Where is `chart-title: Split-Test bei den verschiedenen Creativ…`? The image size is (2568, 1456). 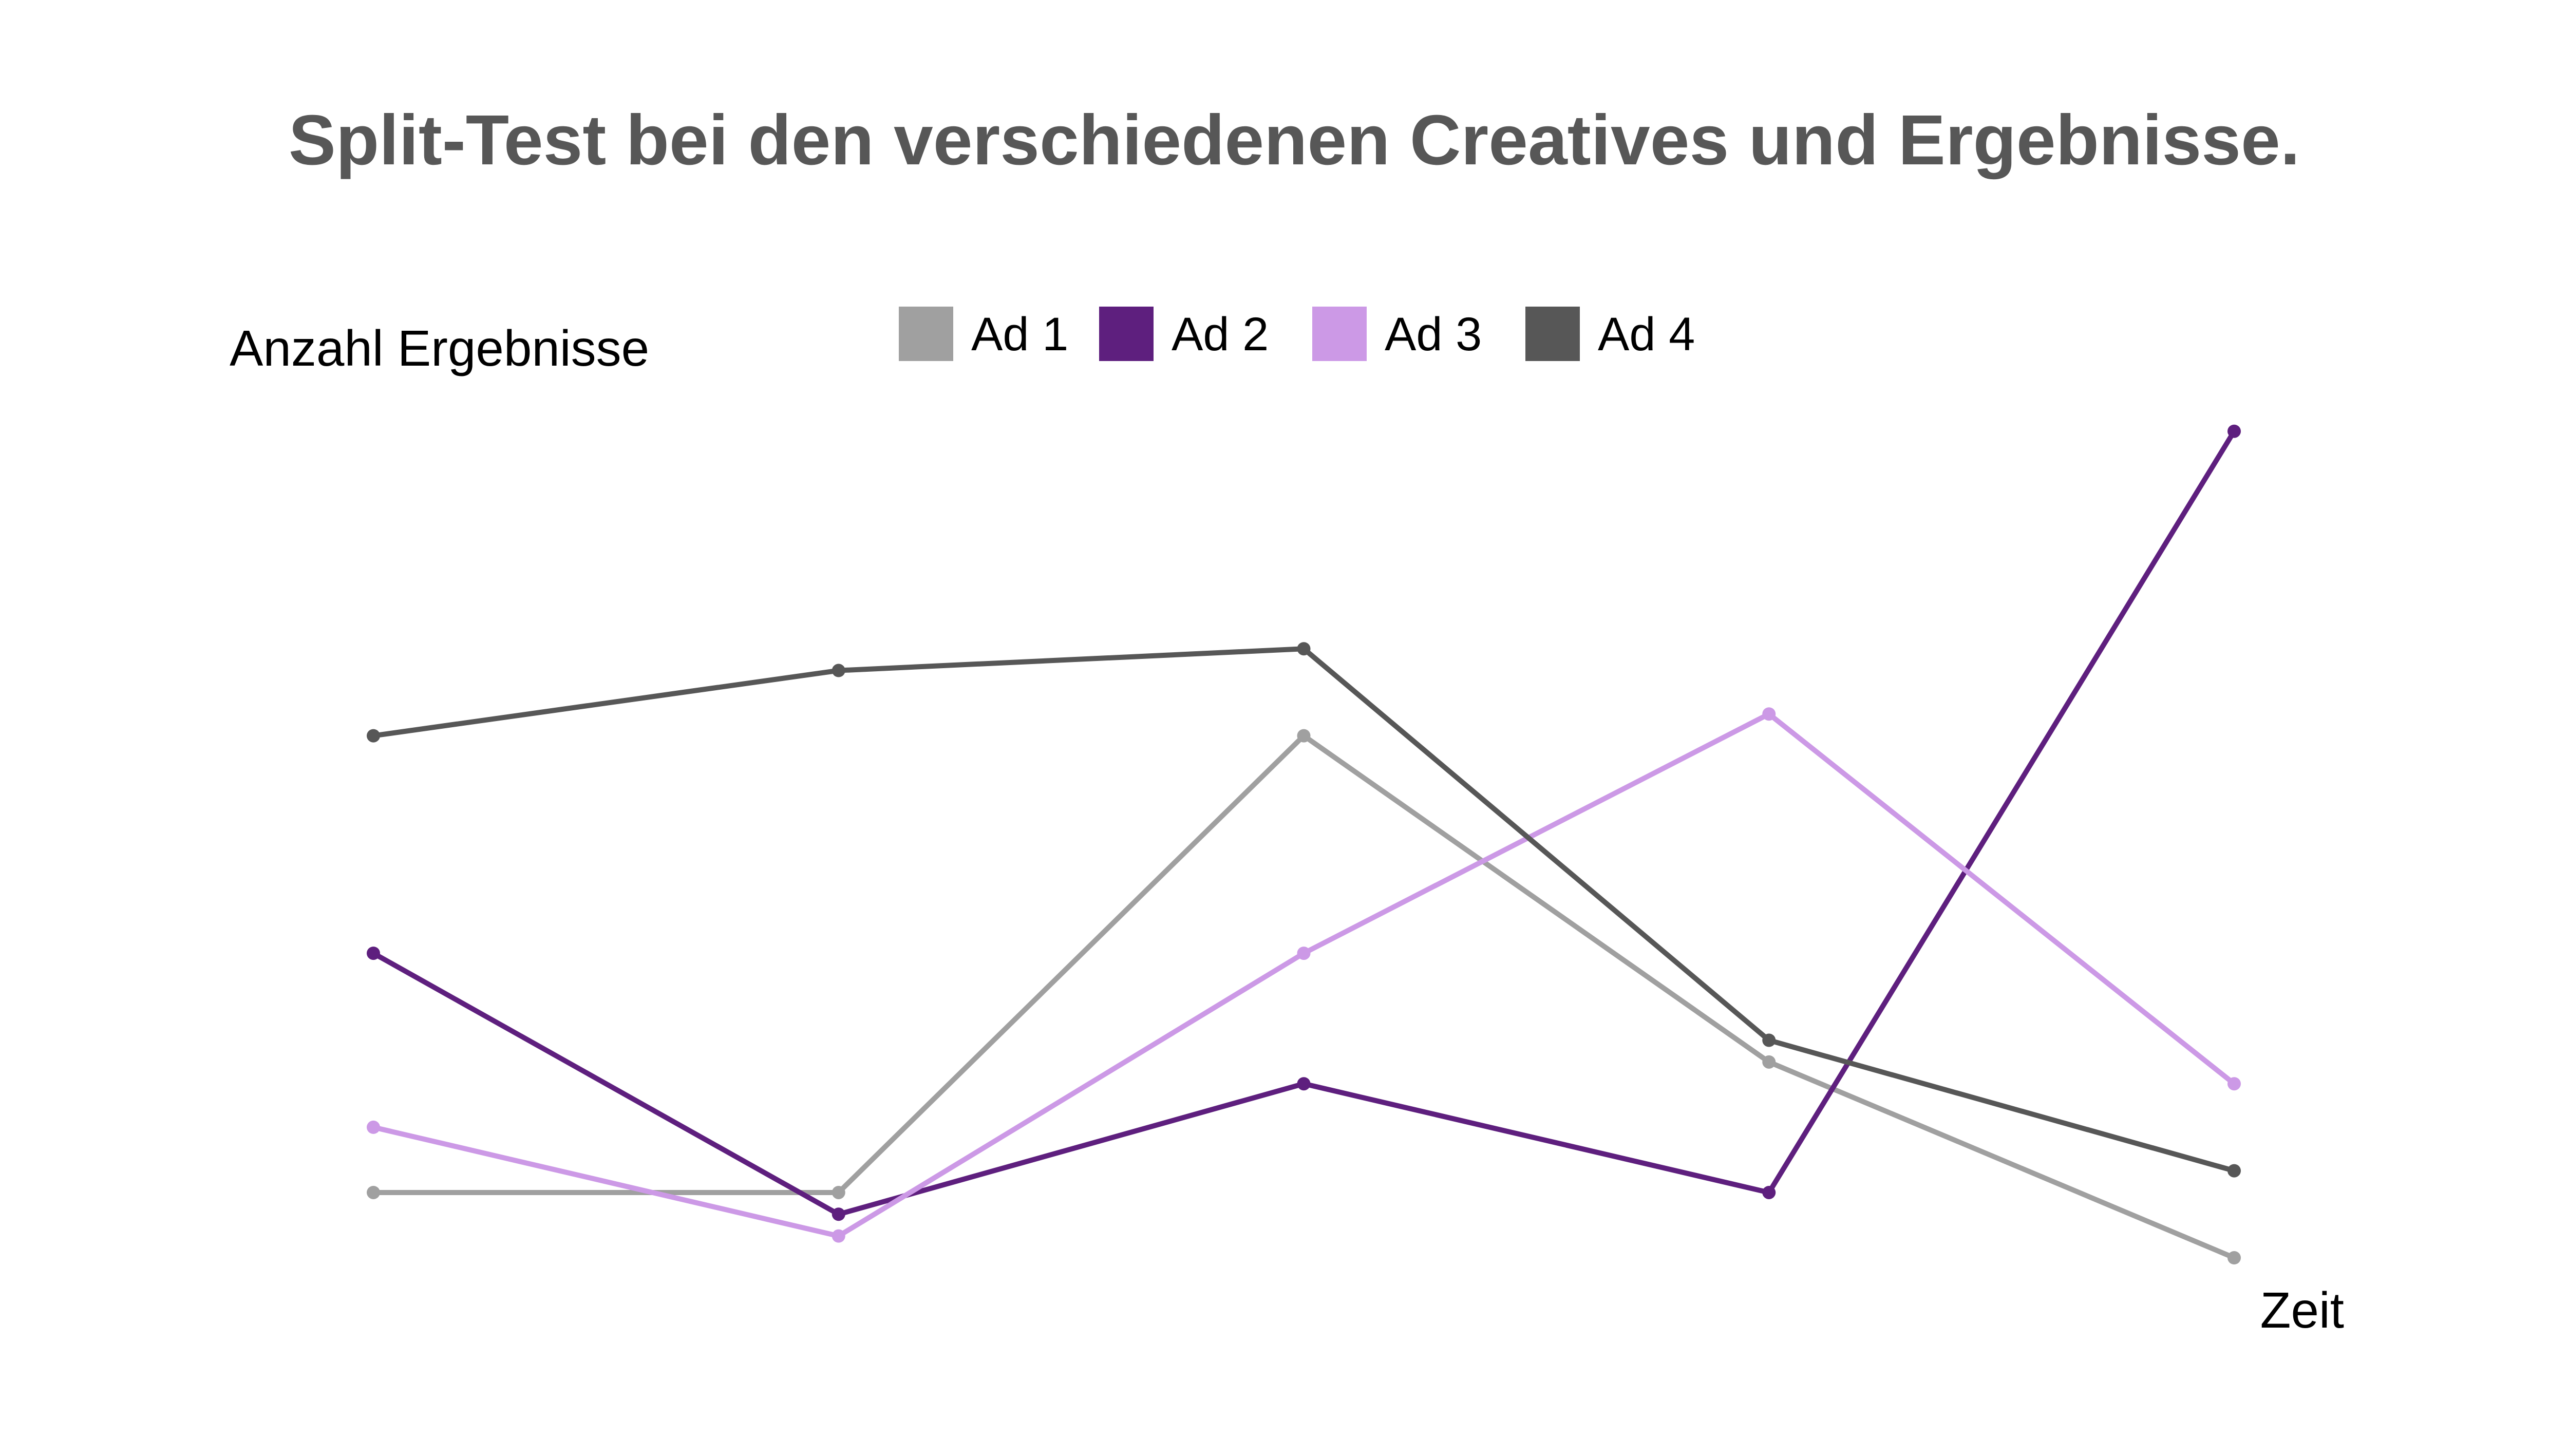
chart-title: Split-Test bei den verschiedenen Creativ… is located at coordinates (1294, 141).